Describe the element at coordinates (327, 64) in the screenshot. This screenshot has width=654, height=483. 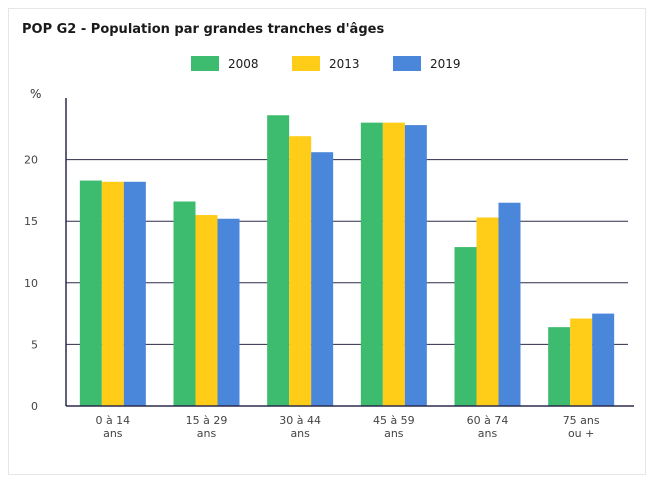
I see `chart-legend: 2008 2013 2019` at that location.